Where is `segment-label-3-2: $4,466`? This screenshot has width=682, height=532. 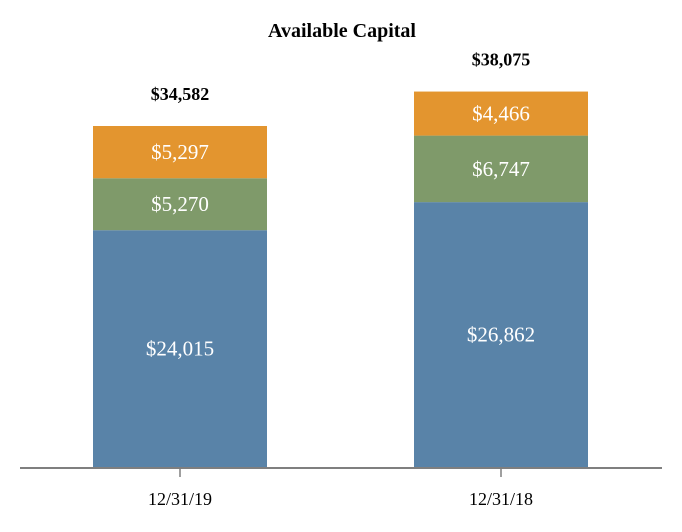 segment-label-3-2: $4,466 is located at coordinates (501, 114).